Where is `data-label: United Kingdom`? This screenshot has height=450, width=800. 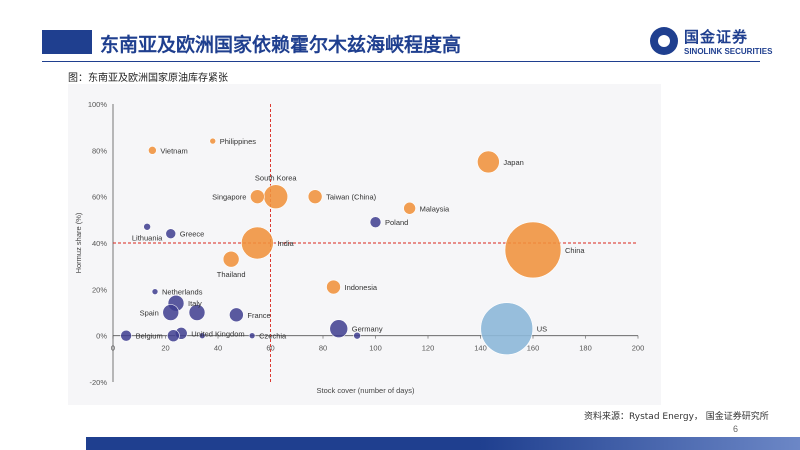
data-label: United Kingdom is located at coordinates (217, 333).